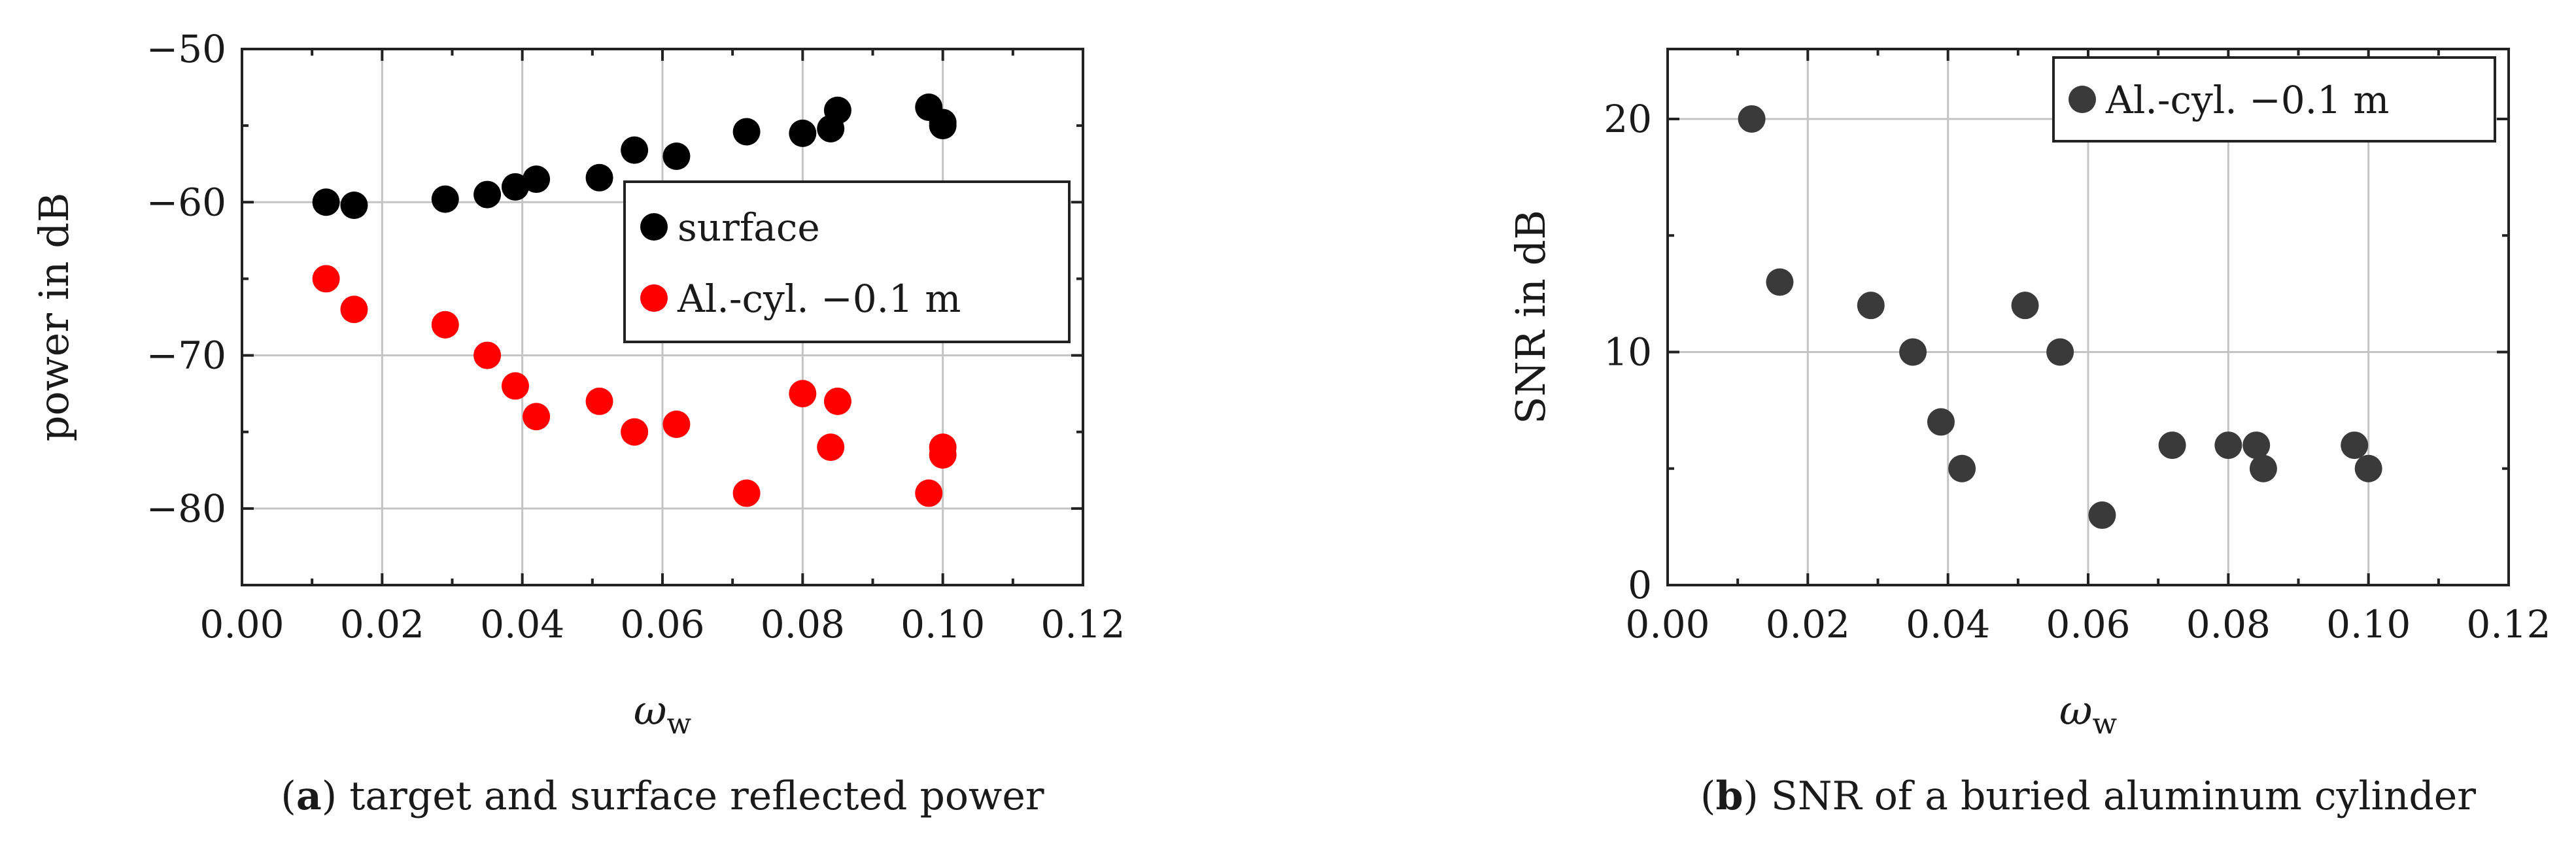 Image resolution: width=2576 pixels, height=842 pixels. What do you see at coordinates (54, 317) in the screenshot?
I see `panel-a-y-axis-title: power in dB` at bounding box center [54, 317].